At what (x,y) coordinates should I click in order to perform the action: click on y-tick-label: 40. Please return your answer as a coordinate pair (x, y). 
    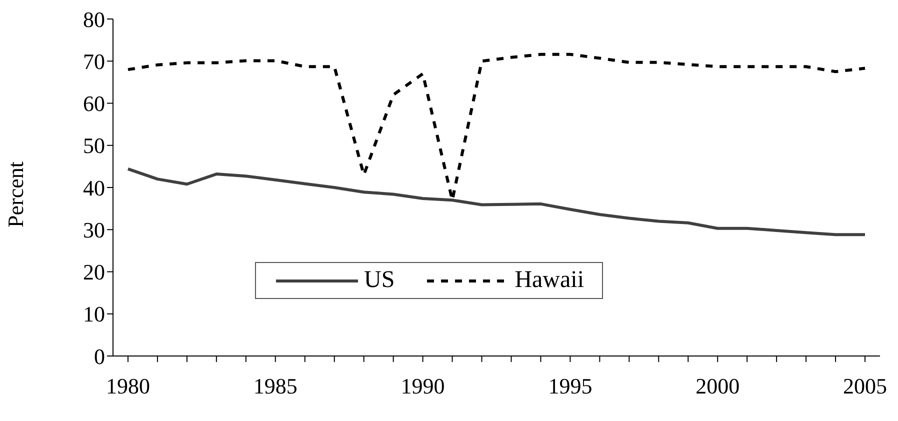
    Looking at the image, I should click on (94, 187).